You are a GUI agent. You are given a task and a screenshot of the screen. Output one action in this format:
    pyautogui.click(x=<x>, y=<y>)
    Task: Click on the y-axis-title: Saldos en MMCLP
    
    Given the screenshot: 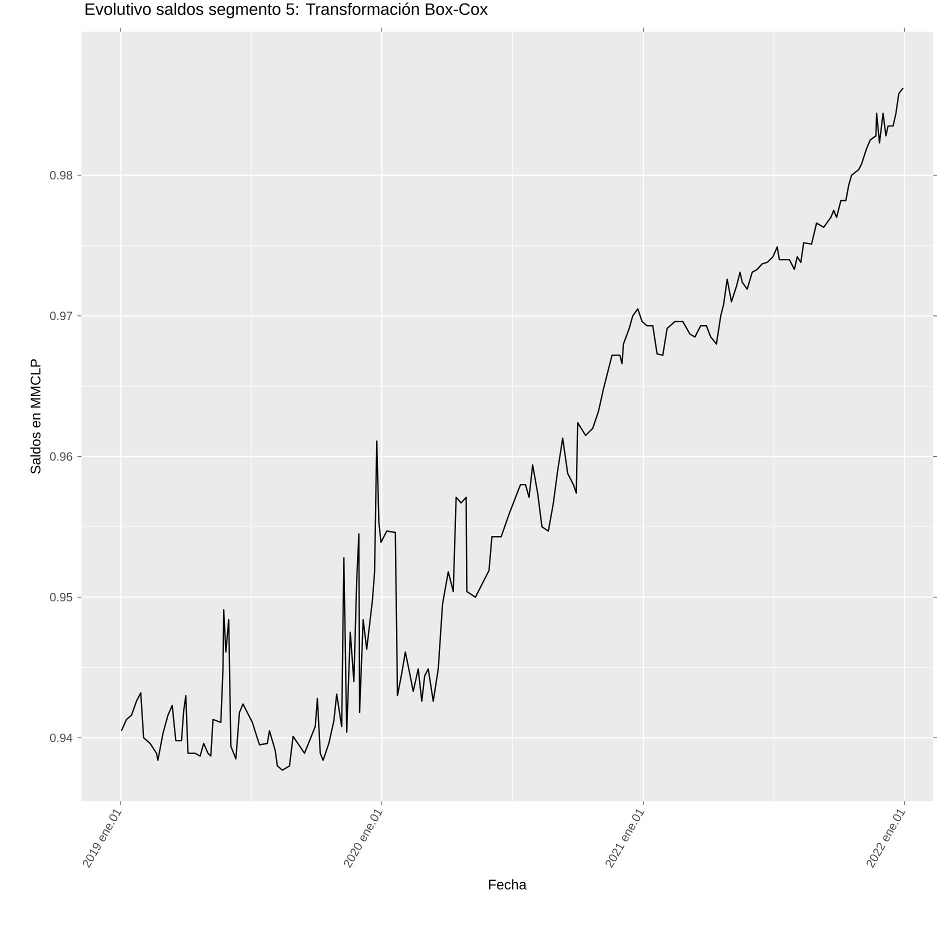 What is the action you would take?
    pyautogui.click(x=35, y=416)
    